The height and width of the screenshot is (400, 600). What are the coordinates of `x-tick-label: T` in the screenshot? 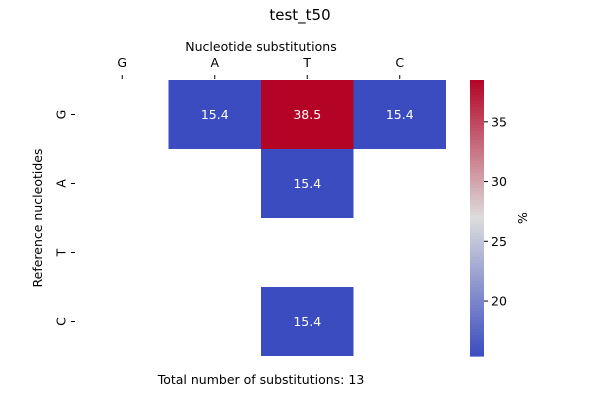 It's located at (306, 62).